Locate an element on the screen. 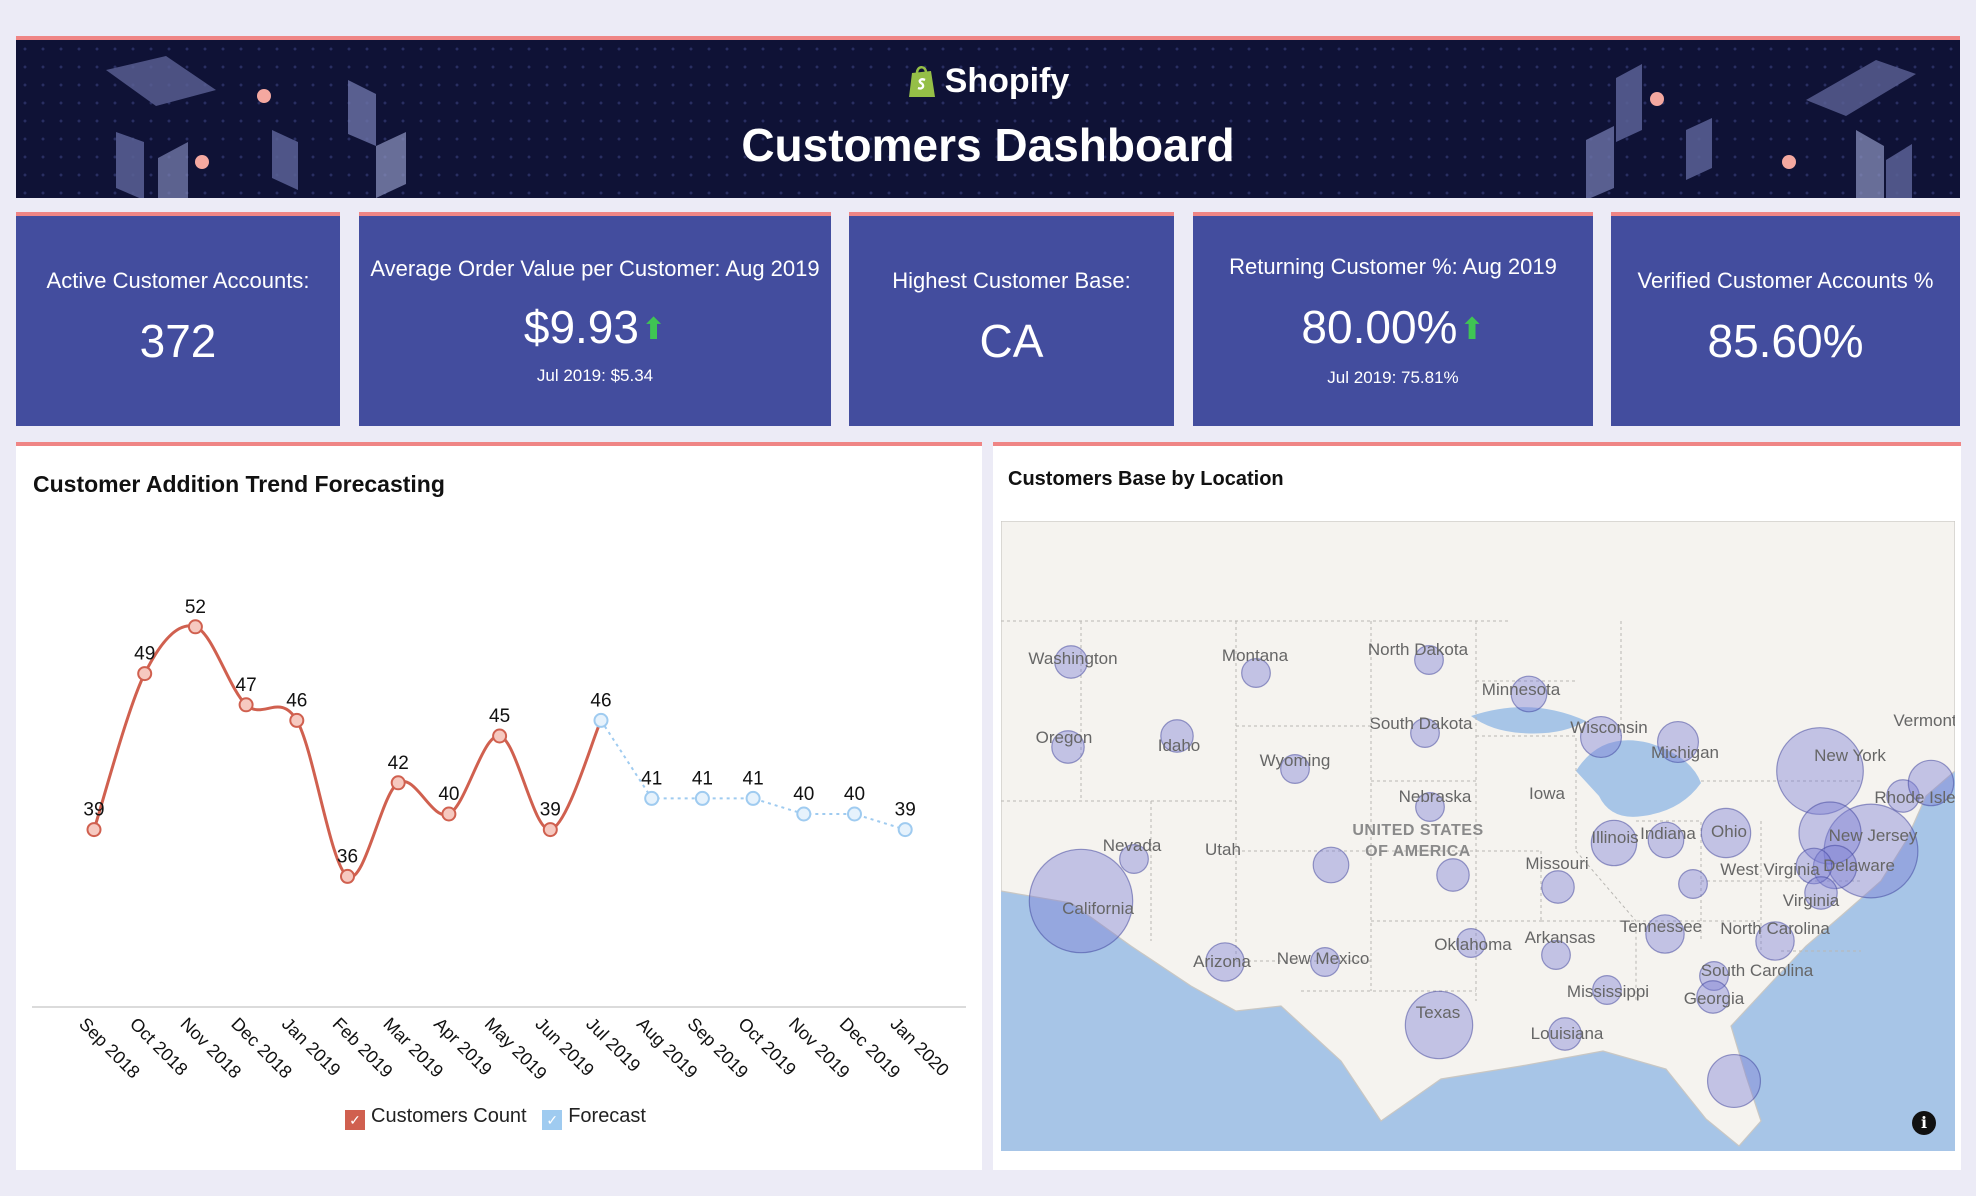 Image resolution: width=1976 pixels, height=1196 pixels. page-title: Customers Dashboard is located at coordinates (988, 145).